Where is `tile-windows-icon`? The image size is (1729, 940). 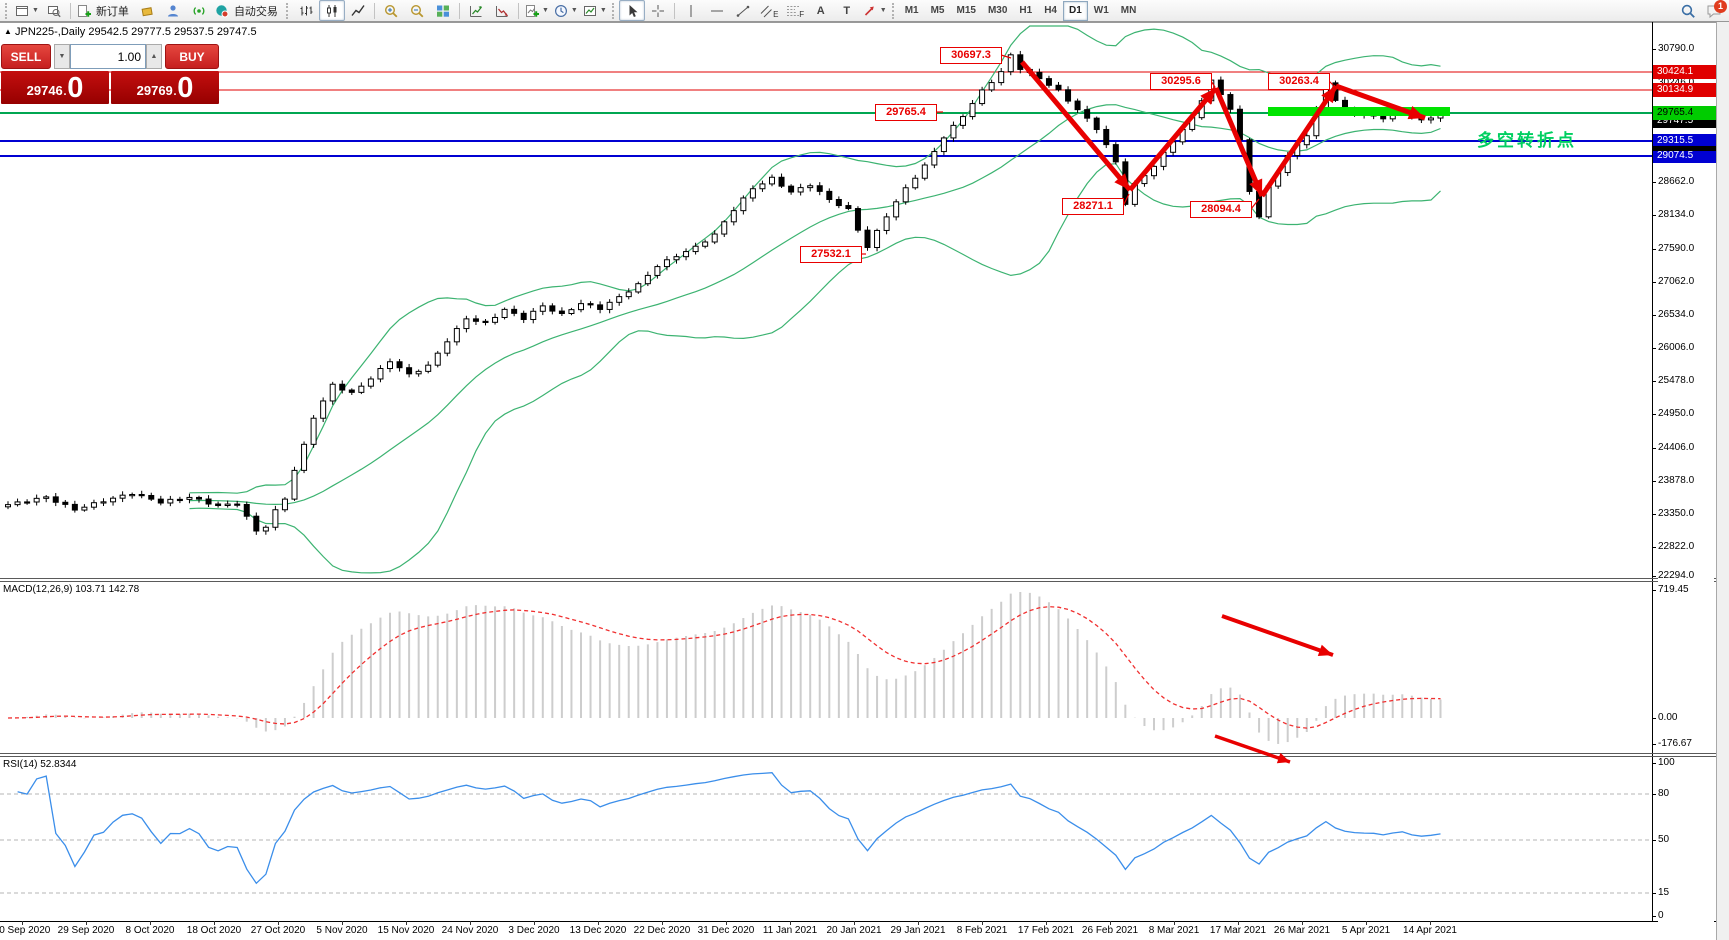
tile-windows-icon is located at coordinates (442, 11).